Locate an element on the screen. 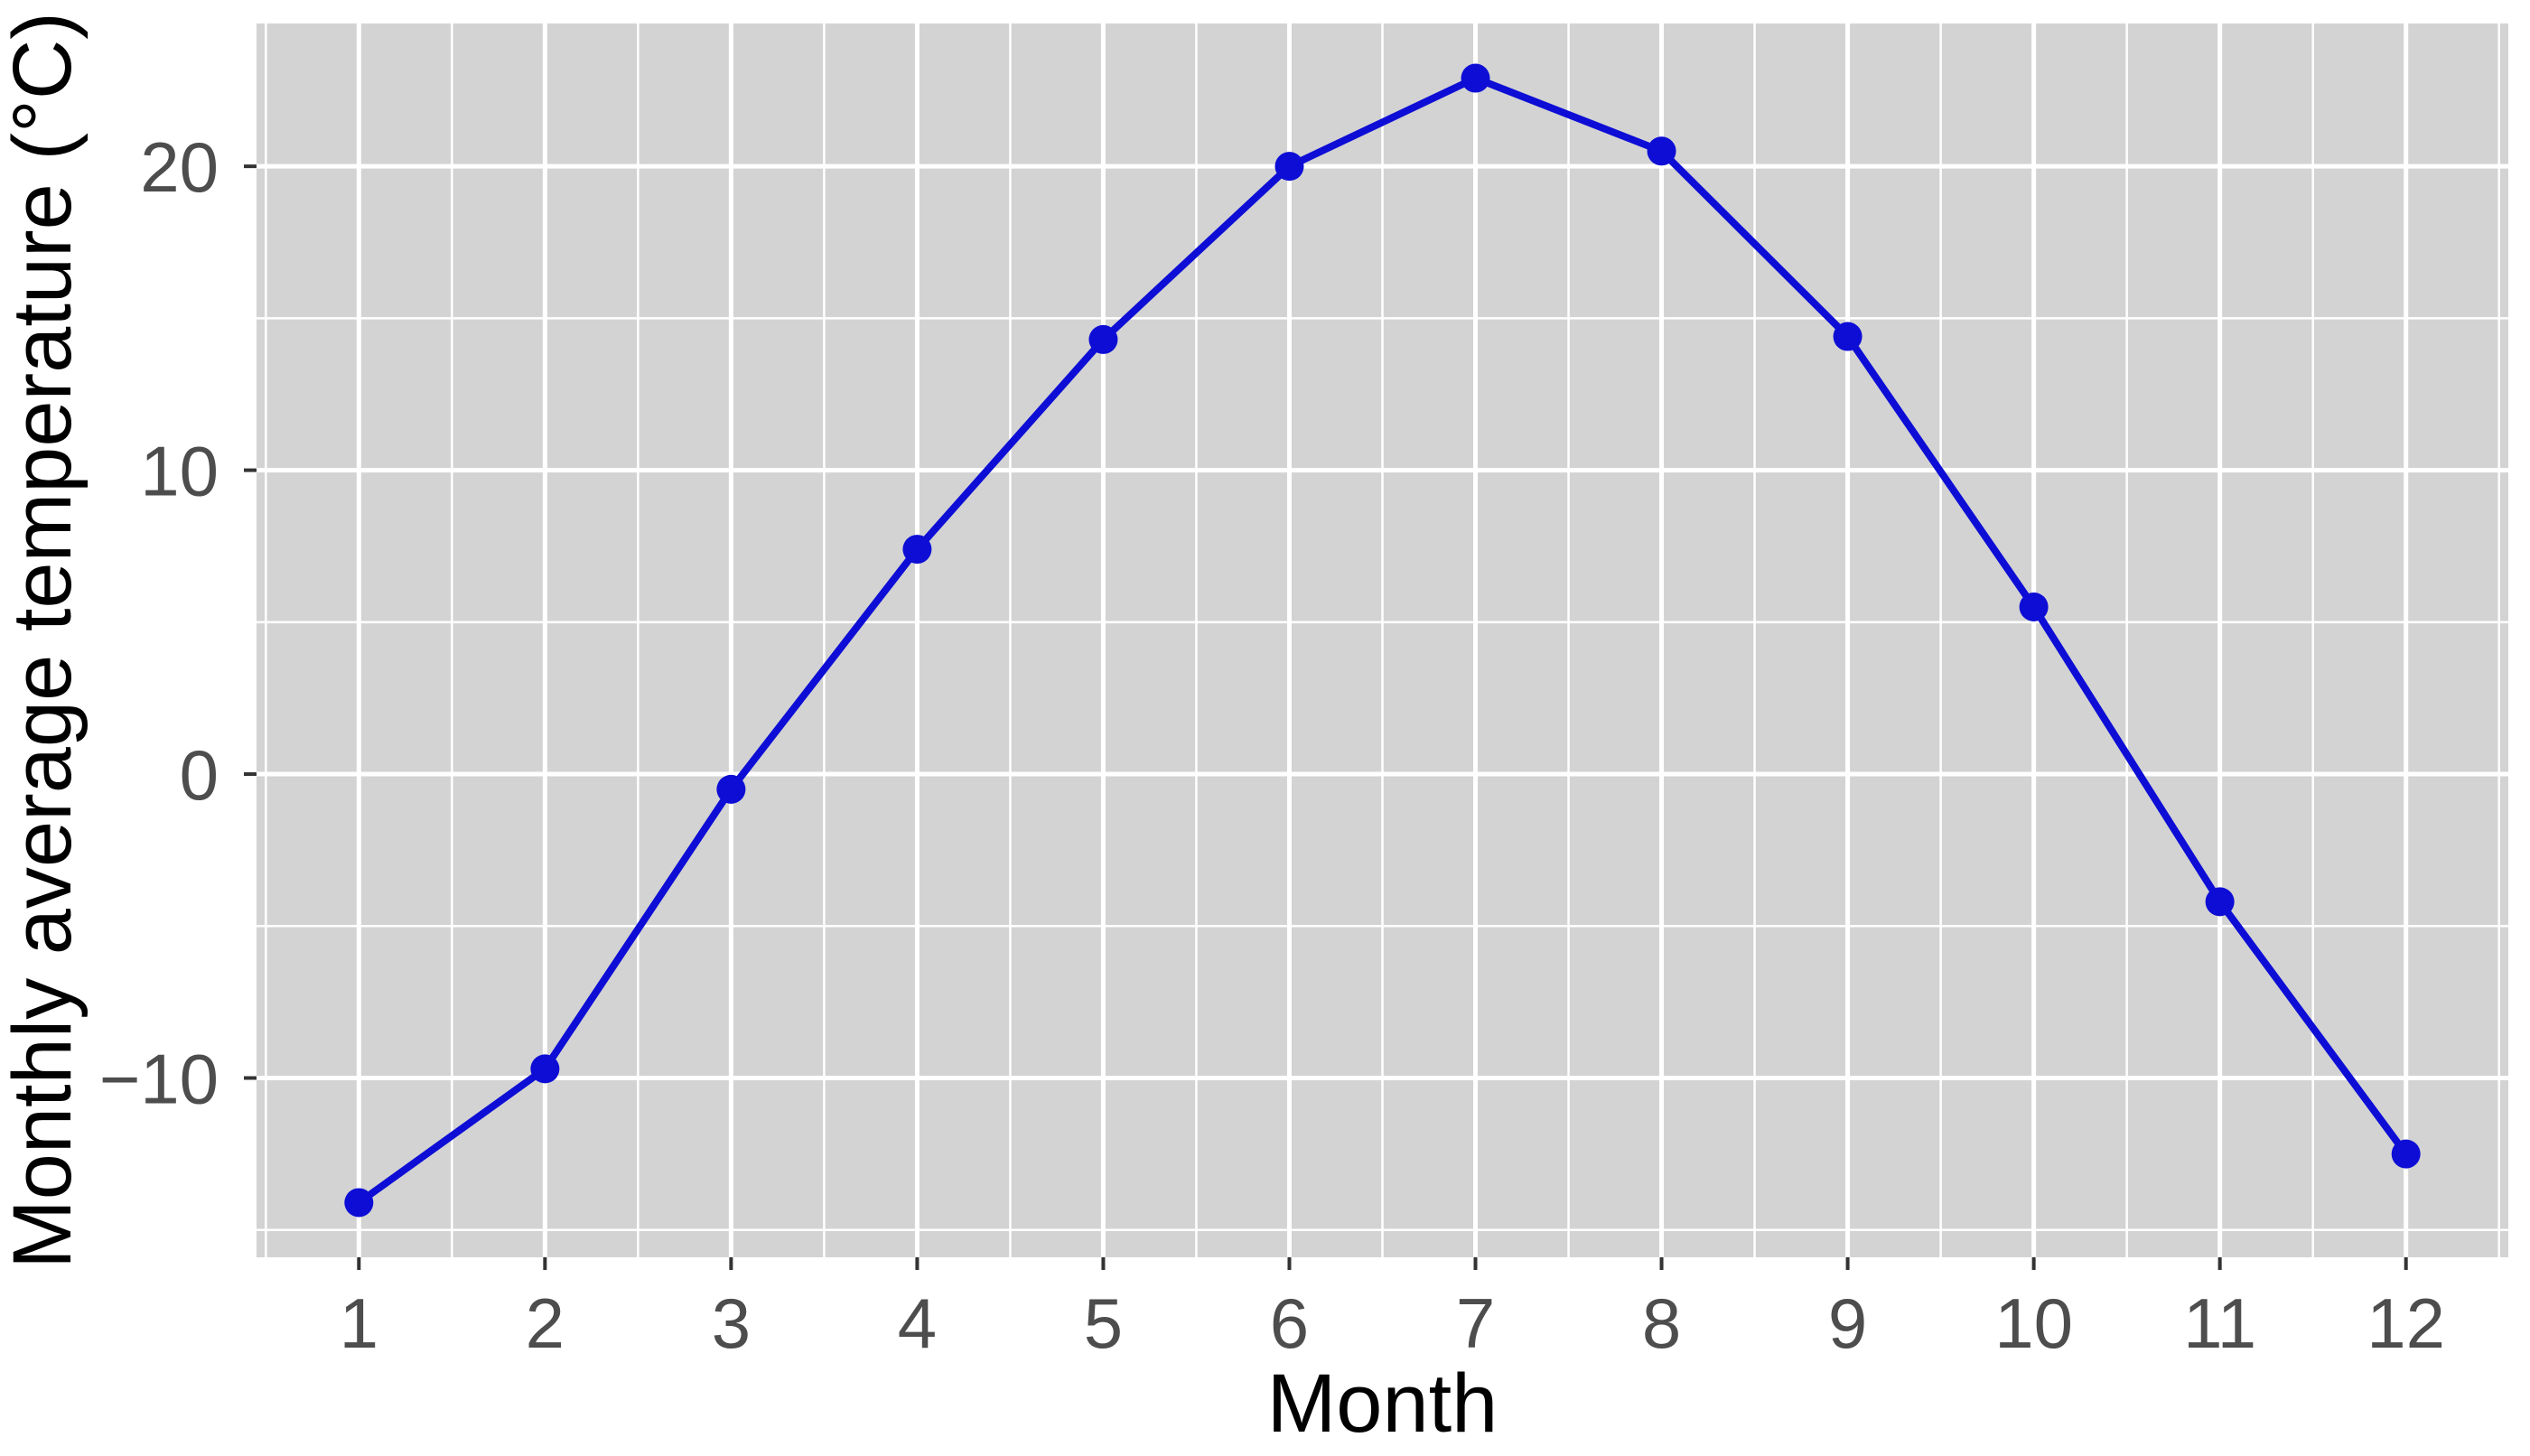 This screenshot has width=2530, height=1456. x-tick-label-2: 2 is located at coordinates (545, 1323).